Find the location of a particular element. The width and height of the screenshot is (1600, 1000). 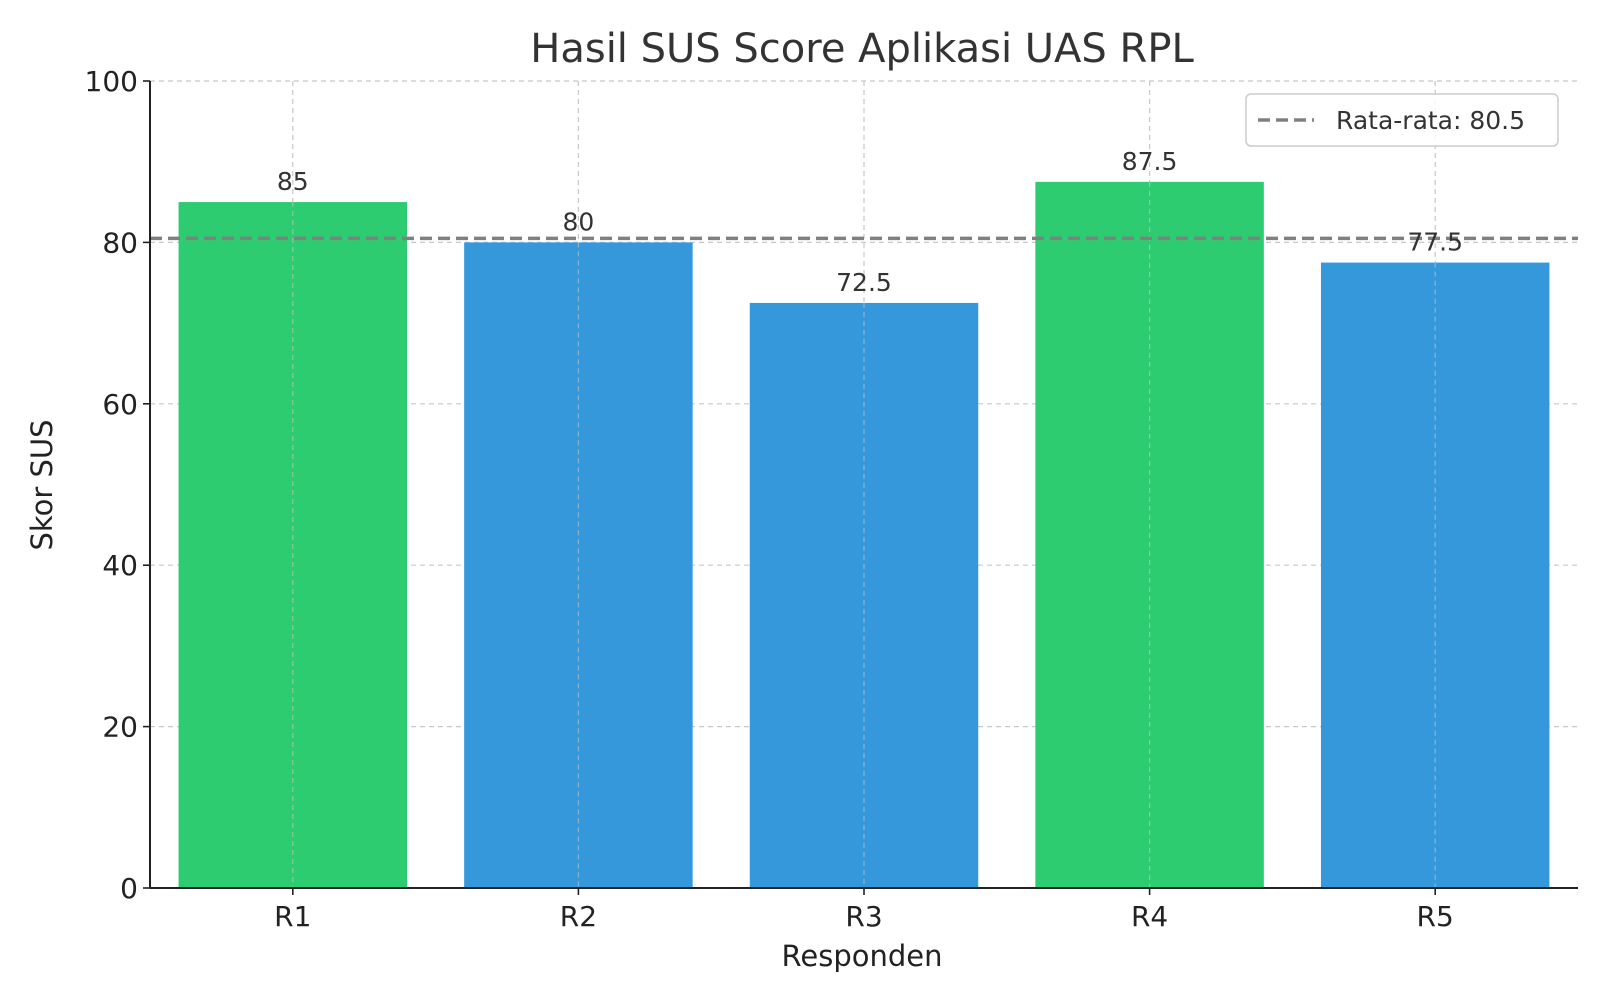

legend-box is located at coordinates (1402, 120).